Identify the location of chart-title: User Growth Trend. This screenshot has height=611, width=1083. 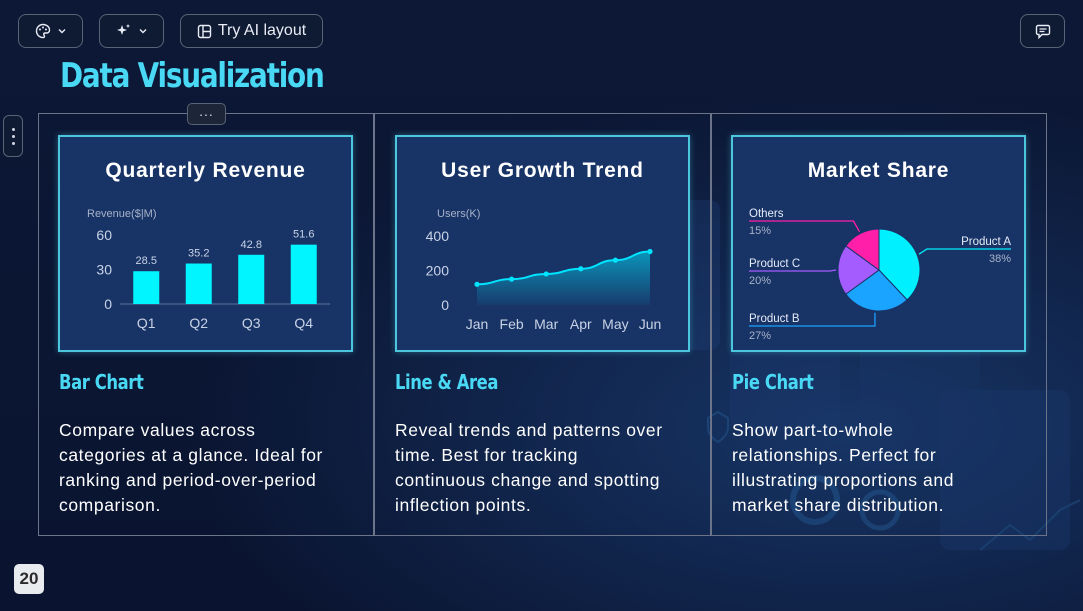
(542, 170).